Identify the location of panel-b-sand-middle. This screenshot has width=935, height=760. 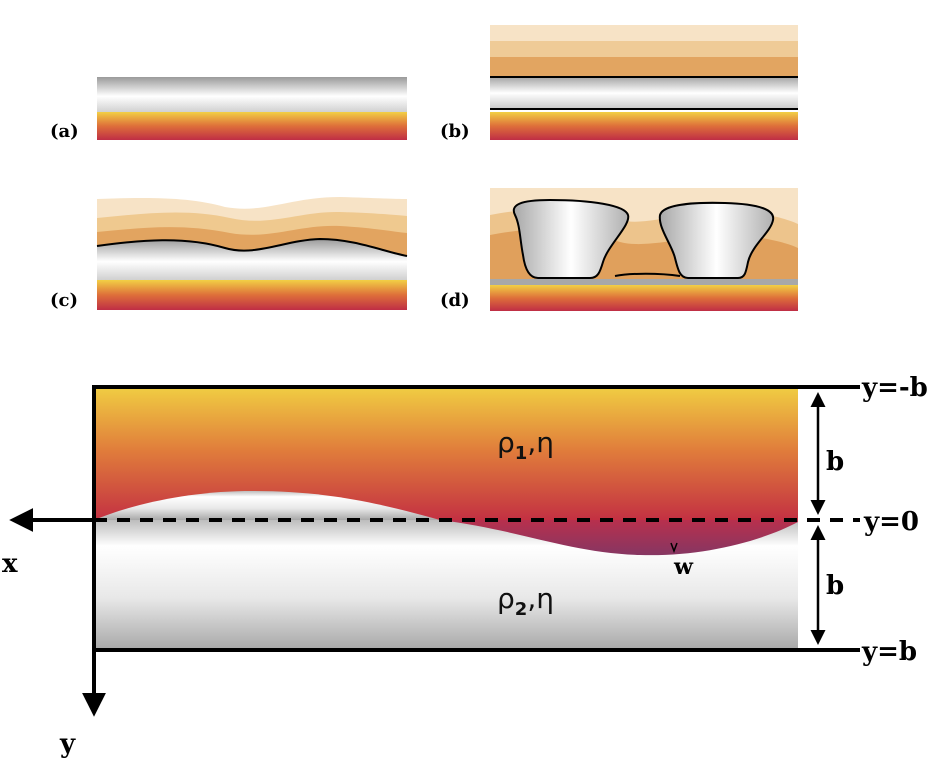
(644, 49).